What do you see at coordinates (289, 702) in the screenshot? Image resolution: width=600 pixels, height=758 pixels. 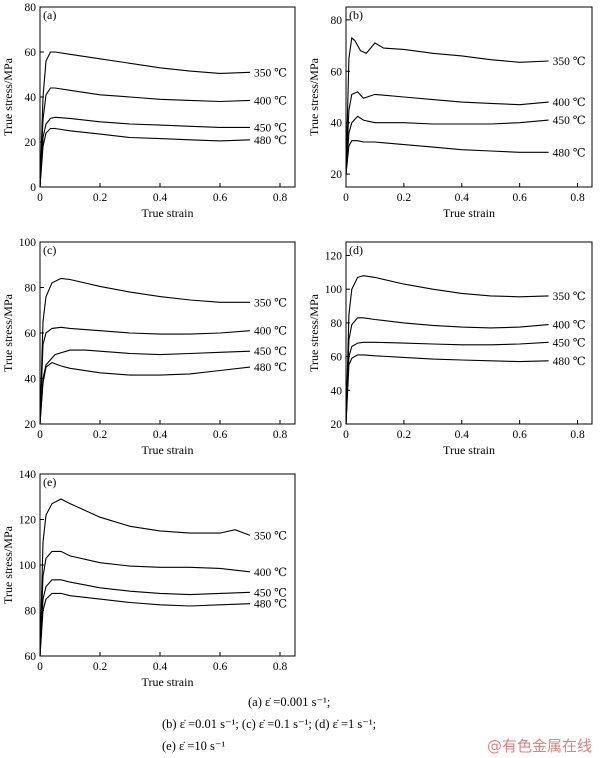 I see `caption-line-1: (a) ε̇ =0.001 s⁻¹;` at bounding box center [289, 702].